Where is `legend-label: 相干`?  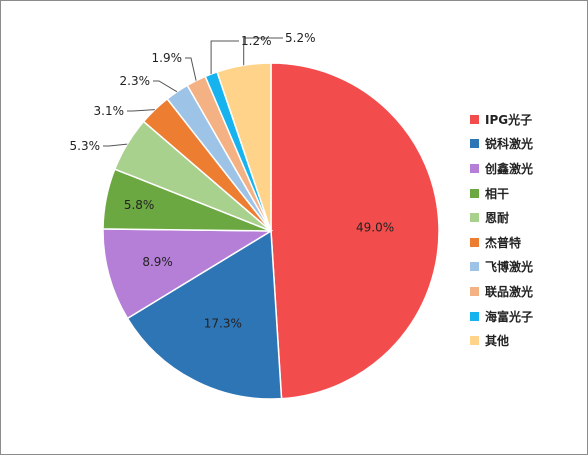
legend-label: 相干 is located at coordinates (497, 193).